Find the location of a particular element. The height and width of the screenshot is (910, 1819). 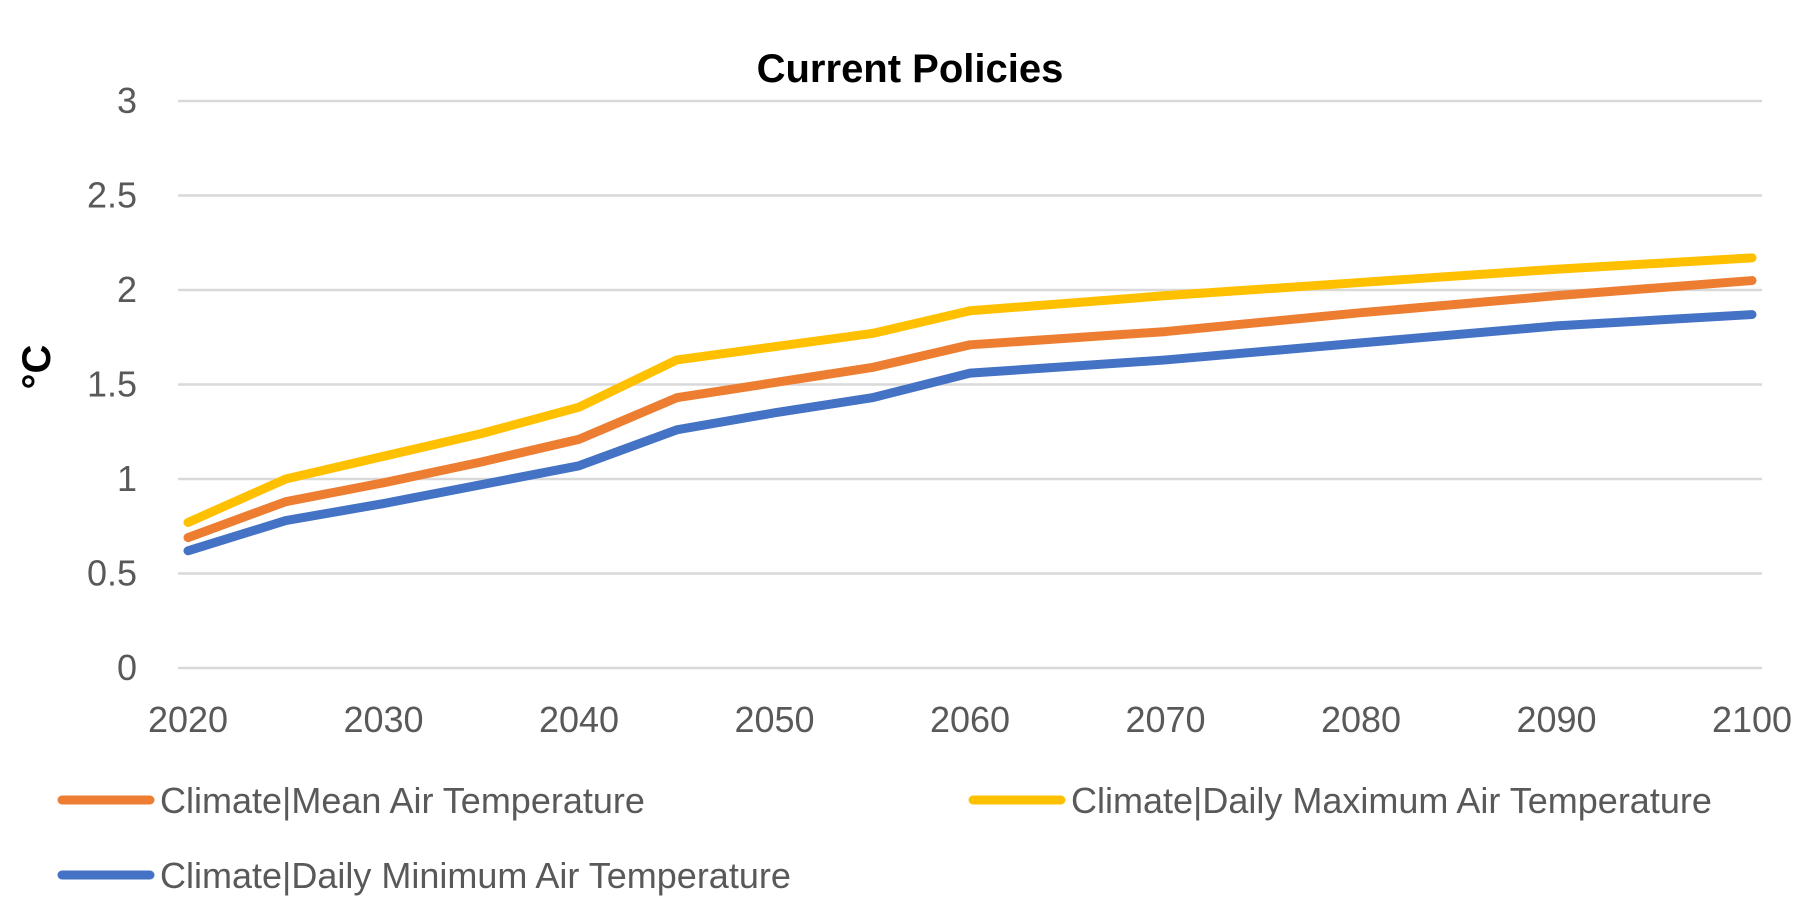

chart-title: Current Policies is located at coordinates (910, 69).